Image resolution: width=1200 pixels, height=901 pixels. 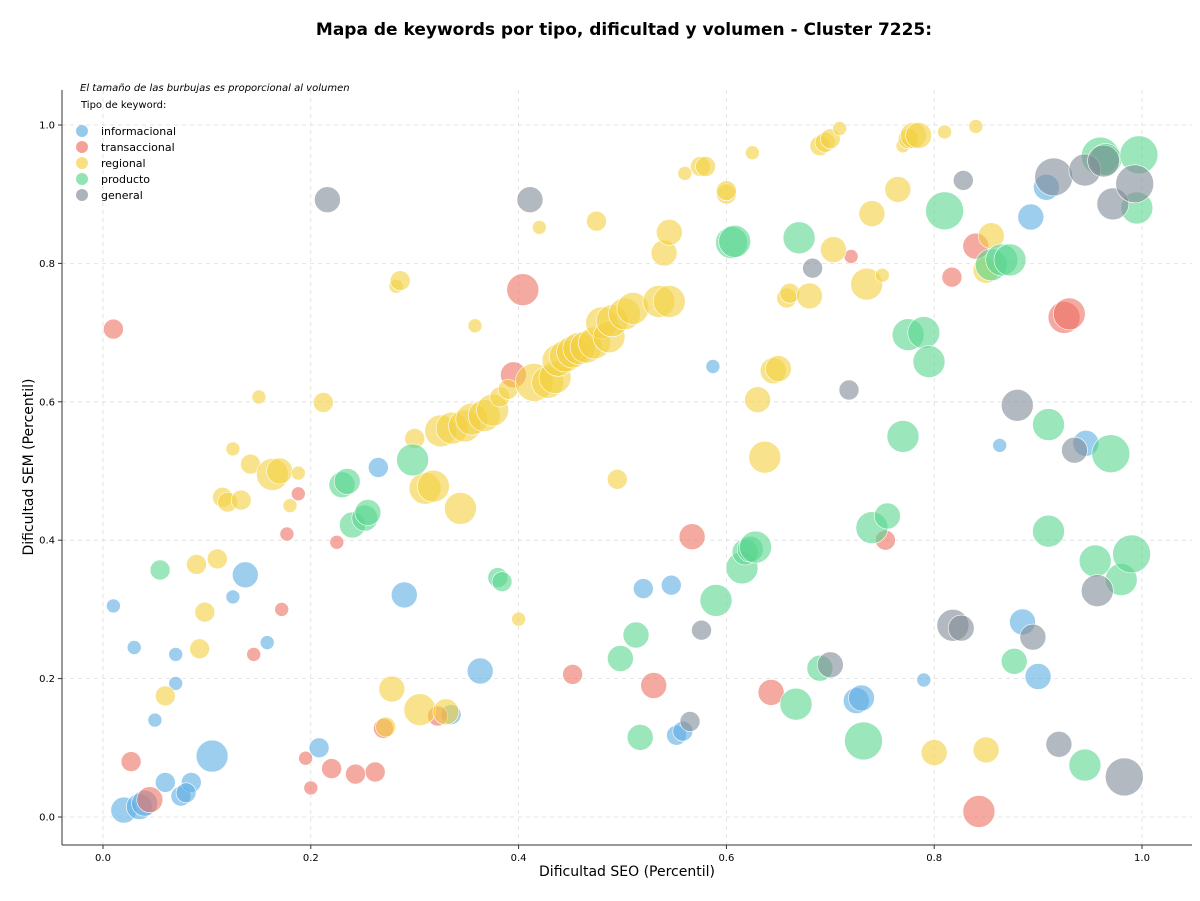 I want to click on legend-label-informacional: informacional, so click(x=138, y=131).